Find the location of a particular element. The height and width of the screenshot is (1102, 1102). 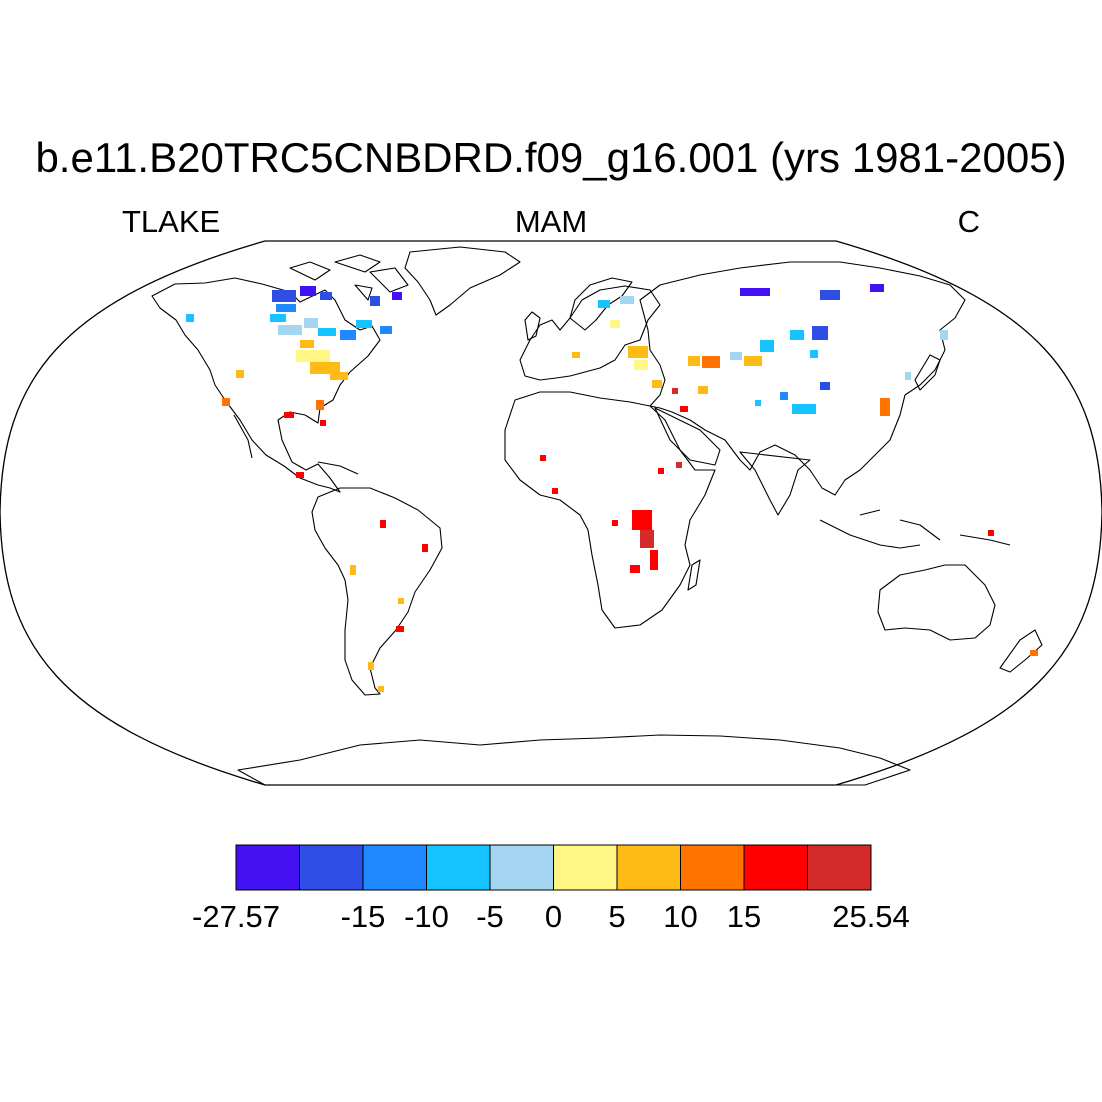

colorbar-label: 25.54 is located at coordinates (871, 916).